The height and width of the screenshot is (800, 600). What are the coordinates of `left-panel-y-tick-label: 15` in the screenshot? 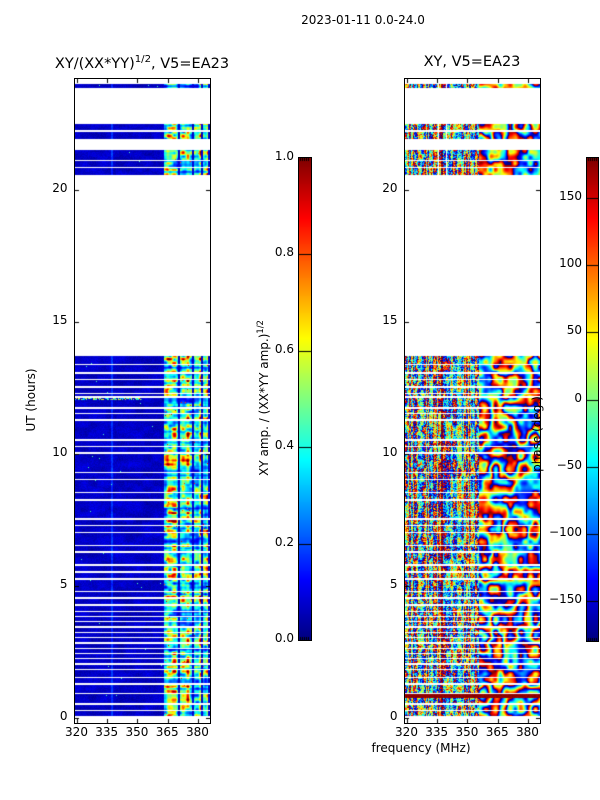 It's located at (60, 320).